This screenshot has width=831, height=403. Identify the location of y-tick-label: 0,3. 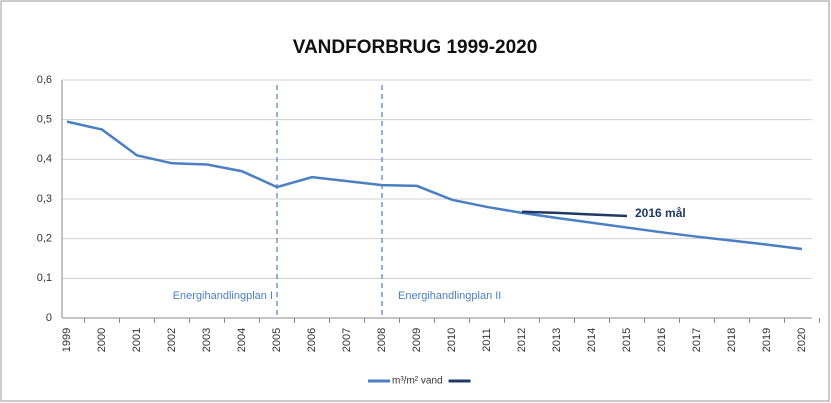
(44, 199).